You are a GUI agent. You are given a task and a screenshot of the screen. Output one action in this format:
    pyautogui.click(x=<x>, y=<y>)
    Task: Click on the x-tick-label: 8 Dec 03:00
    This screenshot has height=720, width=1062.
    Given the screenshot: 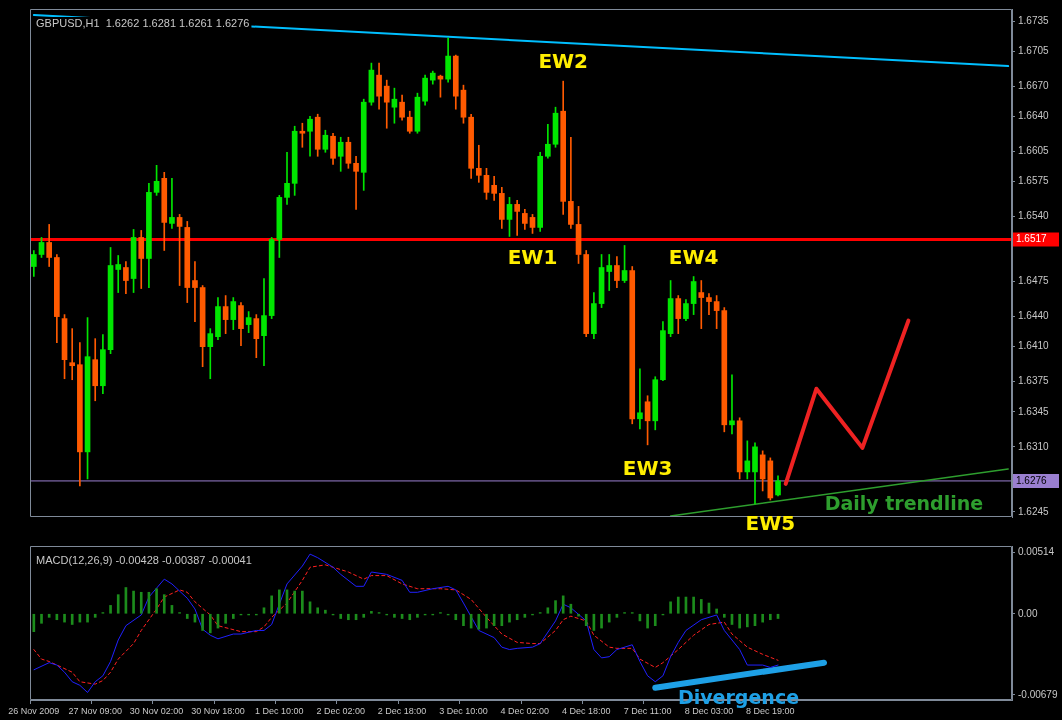 What is the action you would take?
    pyautogui.click(x=709, y=710)
    